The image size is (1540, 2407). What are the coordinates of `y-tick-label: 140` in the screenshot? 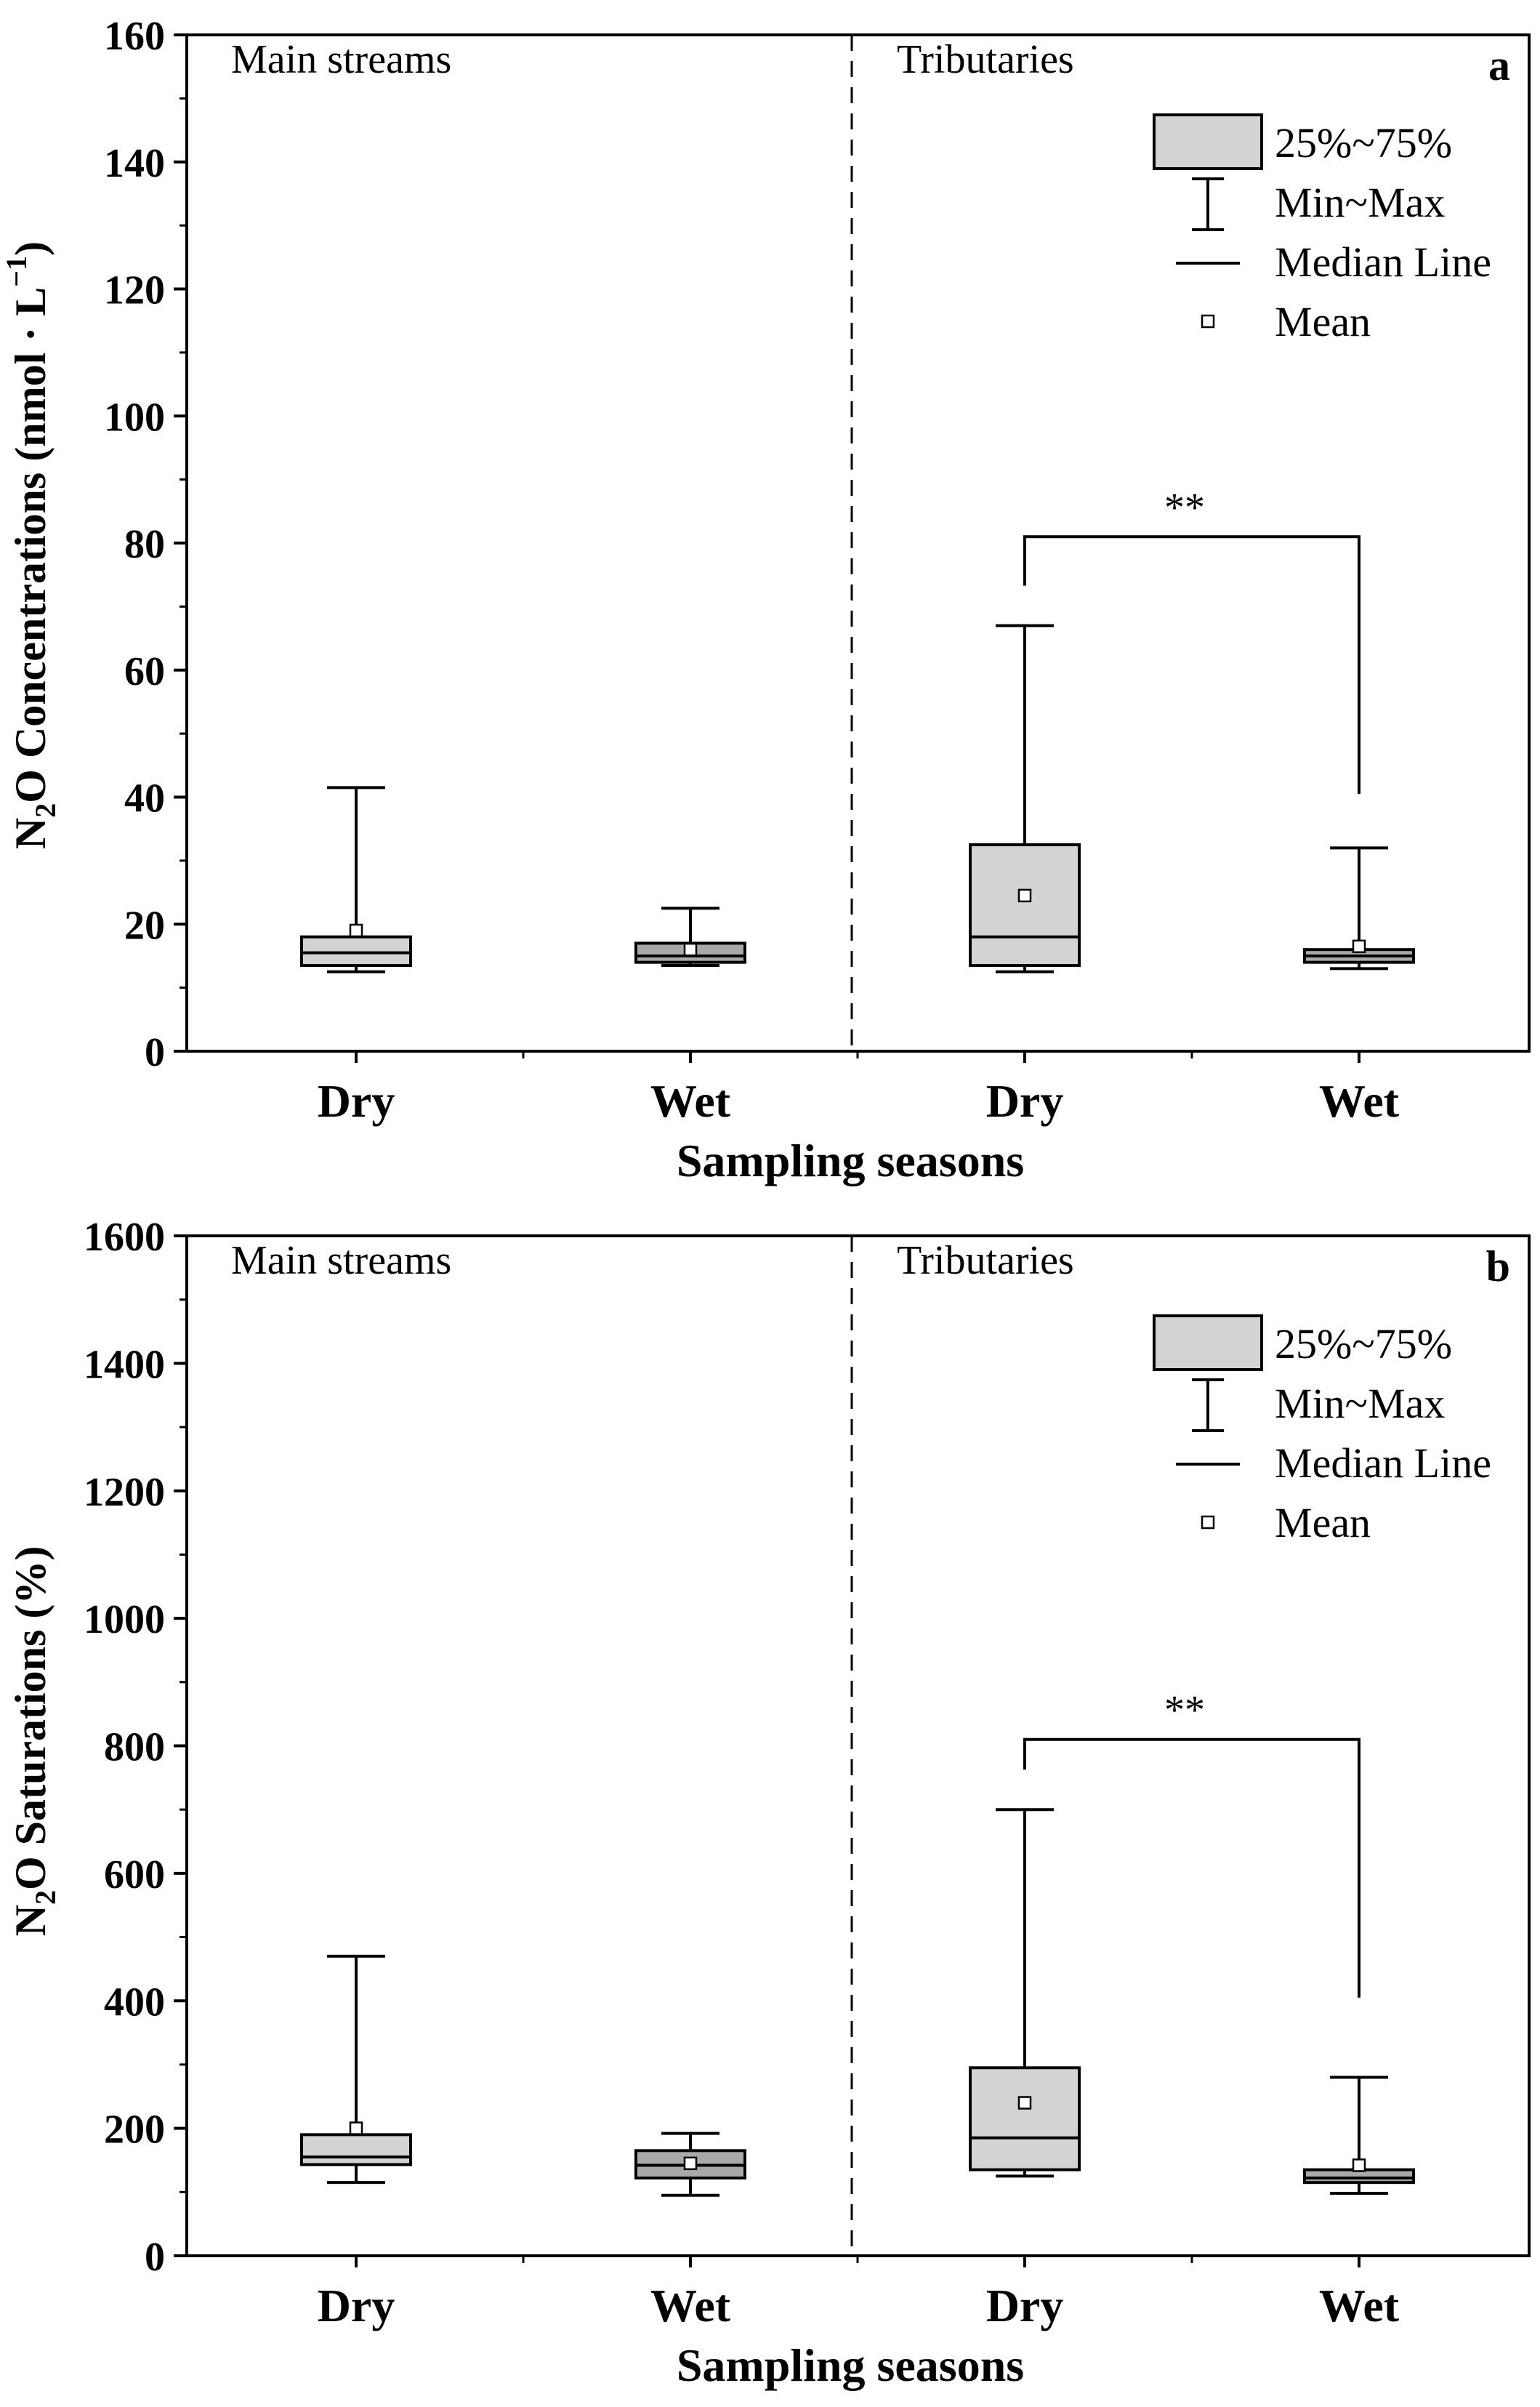 It's located at (134, 164).